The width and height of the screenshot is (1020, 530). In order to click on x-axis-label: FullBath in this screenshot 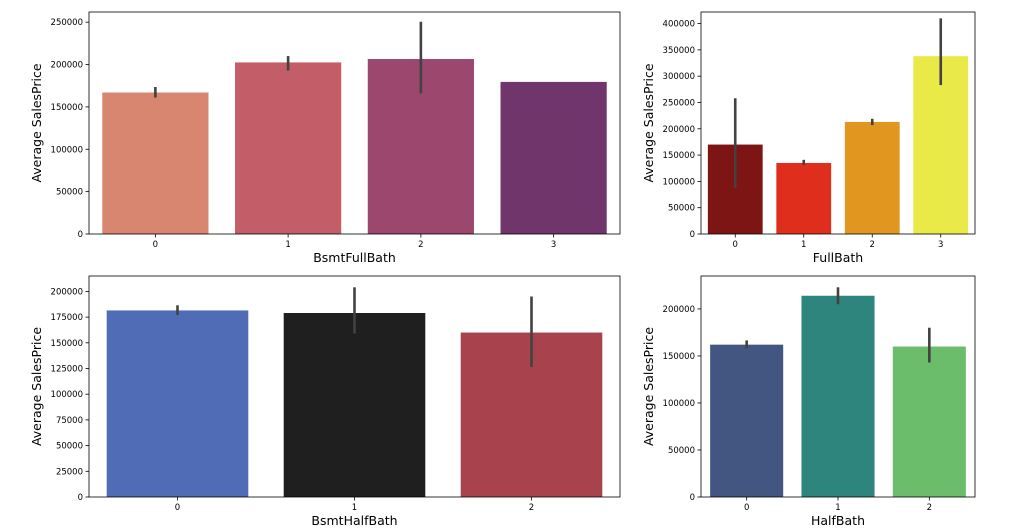, I will do `click(838, 257)`.